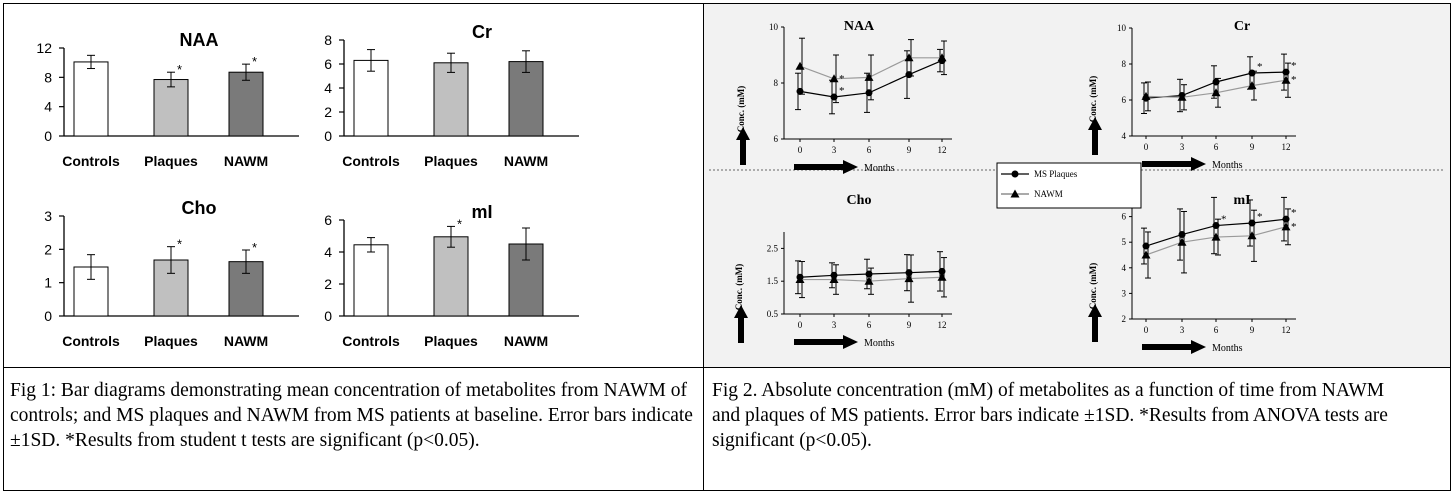 The width and height of the screenshot is (1454, 494). Describe the element at coordinates (773, 314) in the screenshot. I see `y-tick-label: 0.5` at that location.